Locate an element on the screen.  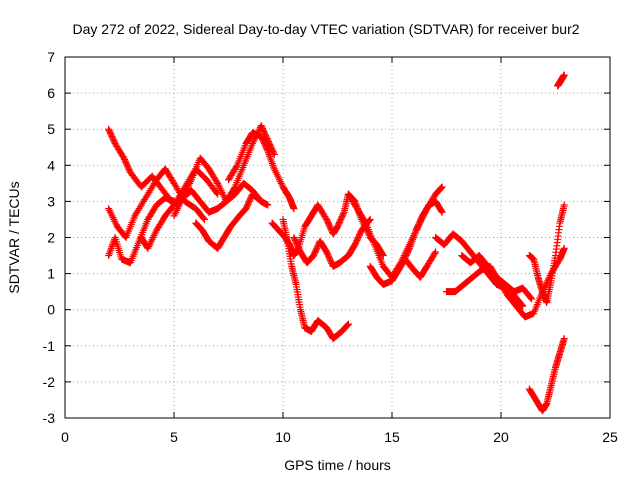
y-tick-label: 3 is located at coordinates (51, 201).